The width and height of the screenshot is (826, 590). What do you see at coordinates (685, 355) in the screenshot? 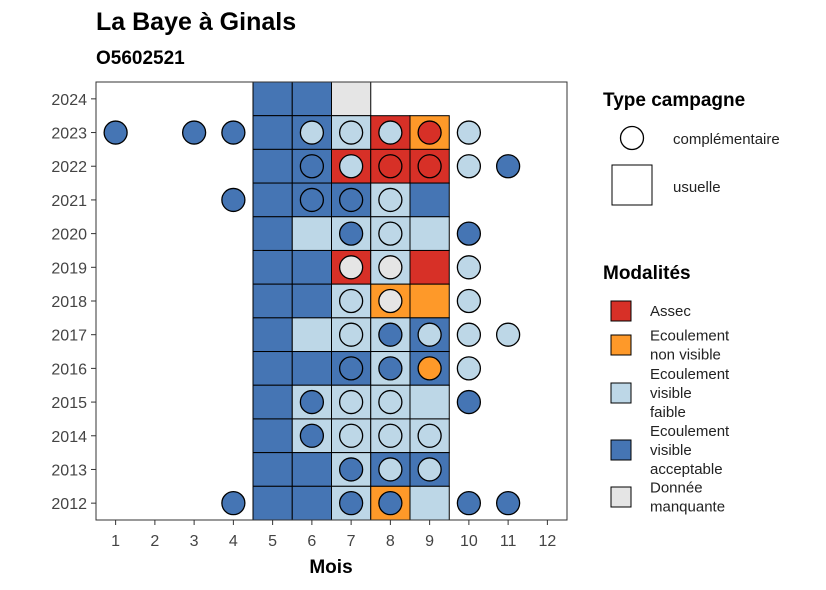
I see `legend-key-label: non visible` at bounding box center [685, 355].